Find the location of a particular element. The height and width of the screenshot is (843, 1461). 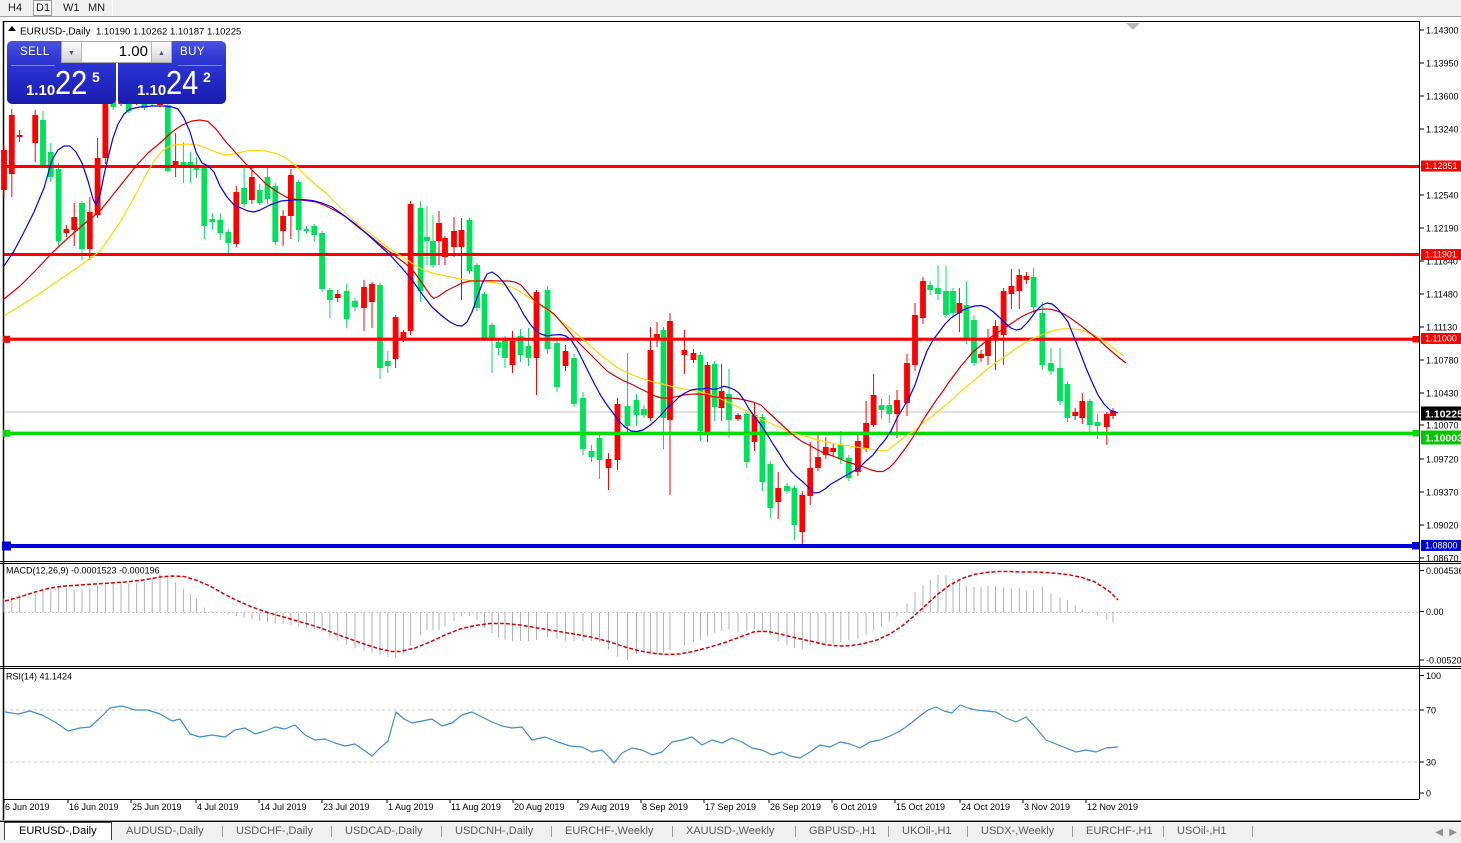

svg-text: 26 Sep 2019 is located at coordinates (795, 807).